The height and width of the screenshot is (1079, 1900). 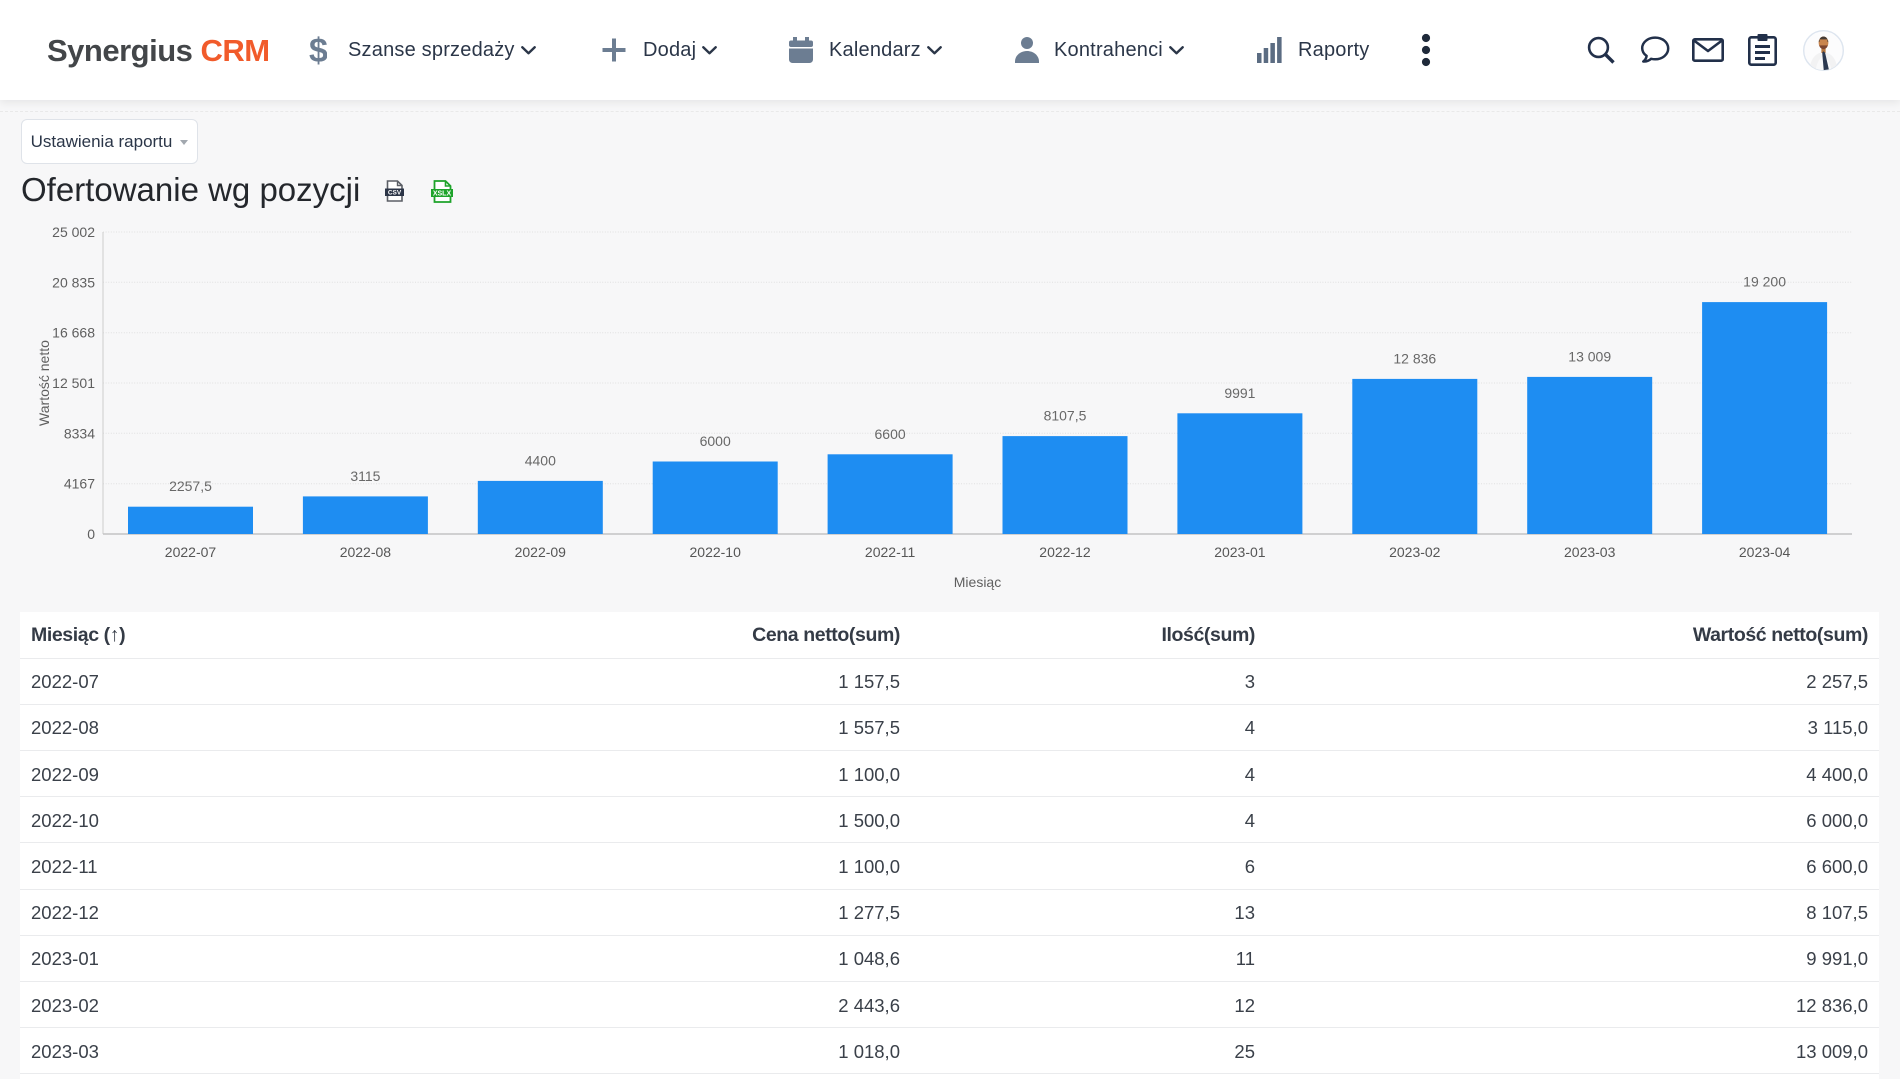 I want to click on svg-text: 12 836, so click(x=1414, y=358).